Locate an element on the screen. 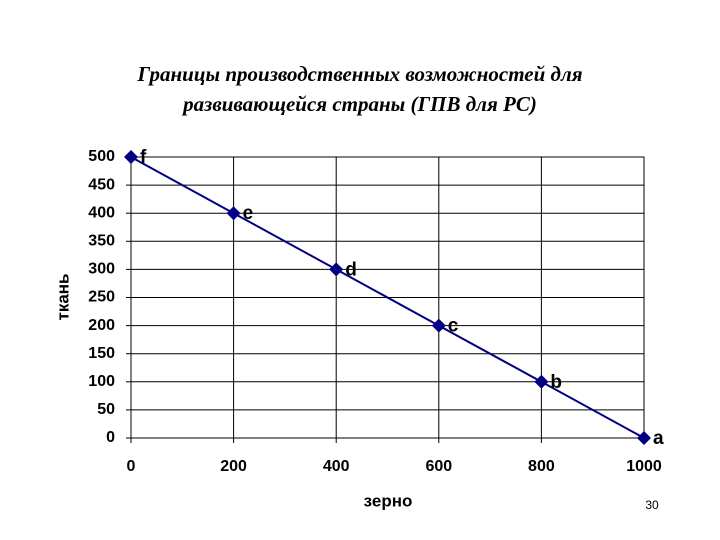  point-label: d is located at coordinates (351, 269).